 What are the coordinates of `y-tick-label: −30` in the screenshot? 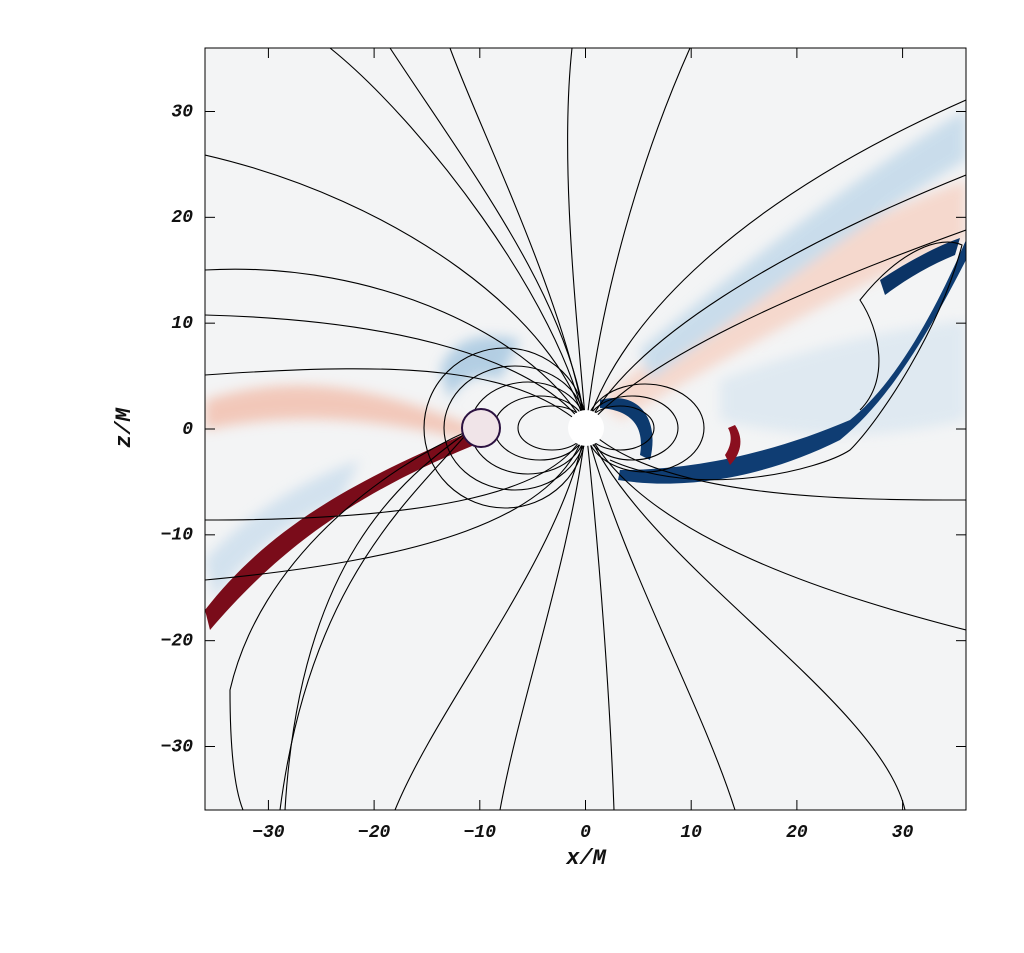 It's located at (177, 747).